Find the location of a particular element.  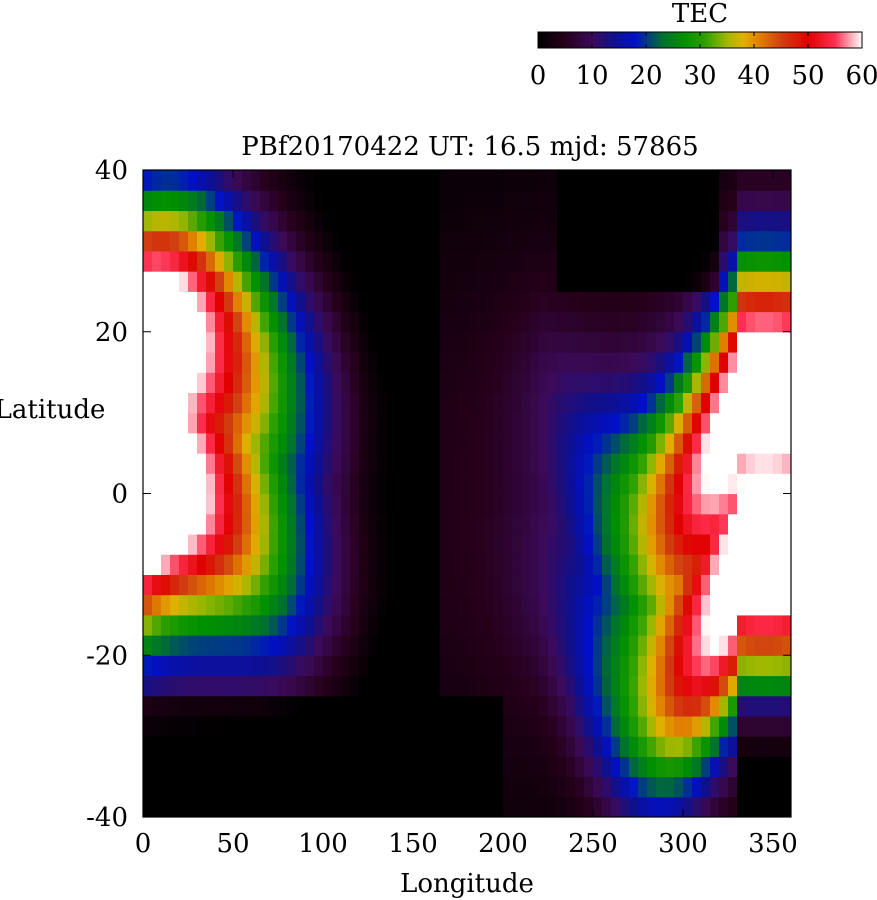

colorbar-tick-label: 20 is located at coordinates (645, 76).